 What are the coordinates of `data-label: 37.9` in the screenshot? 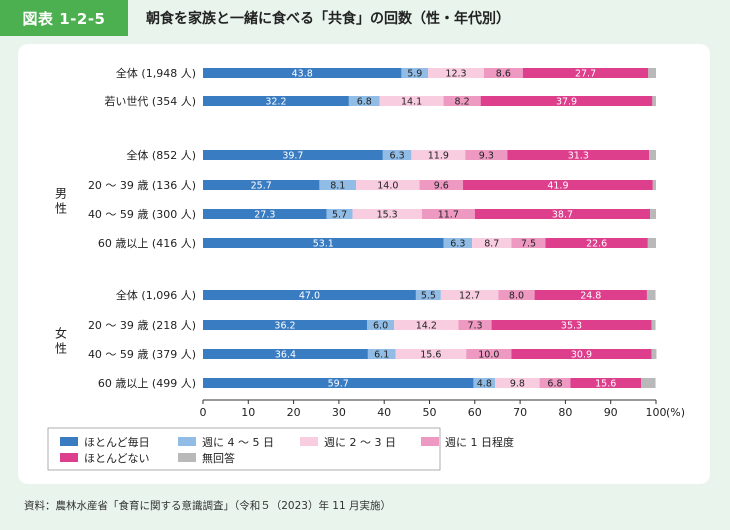 It's located at (566, 102).